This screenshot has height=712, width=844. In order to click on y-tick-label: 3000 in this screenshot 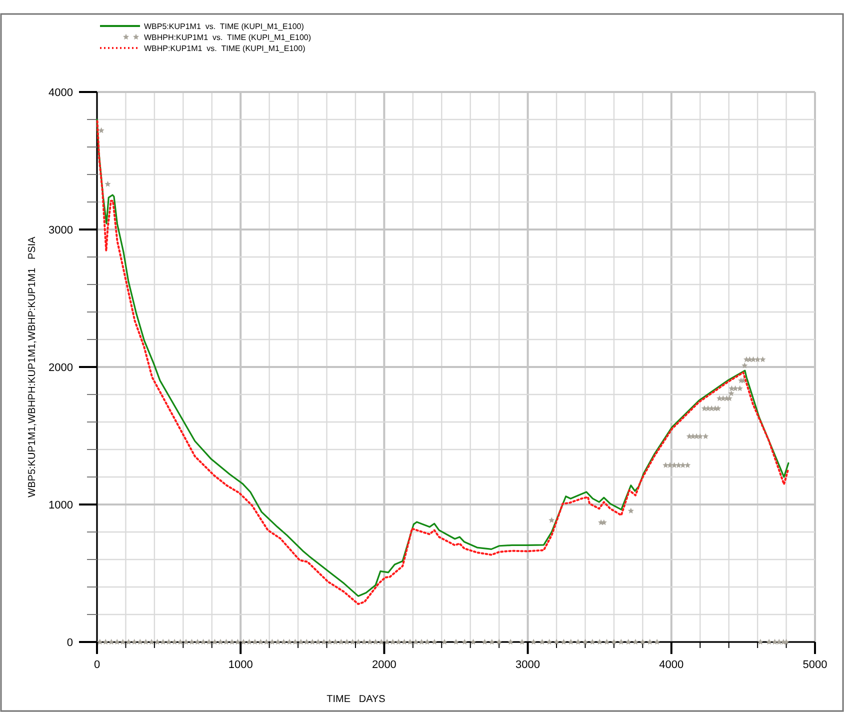, I will do `click(60, 230)`.